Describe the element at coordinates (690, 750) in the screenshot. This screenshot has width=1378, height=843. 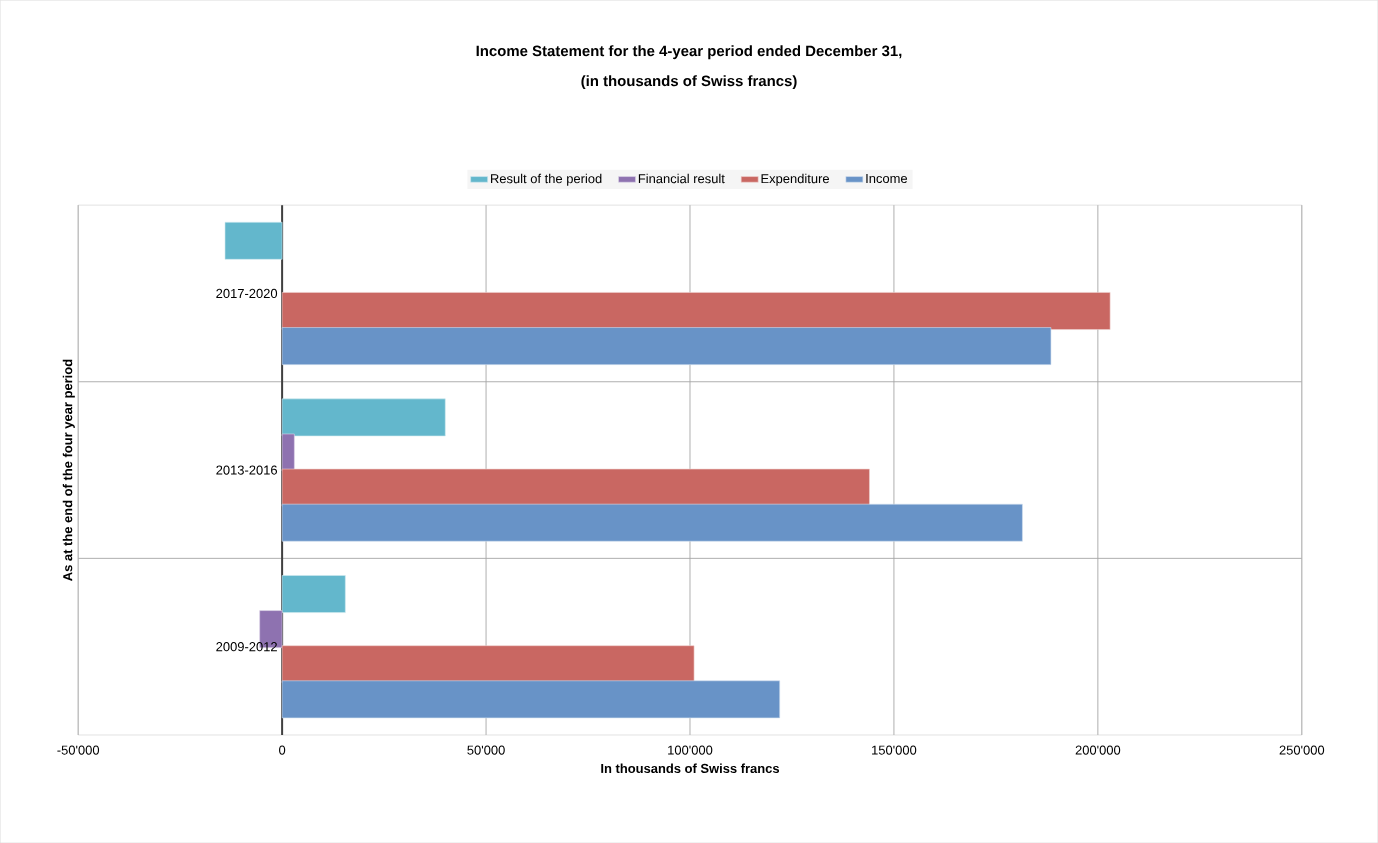
I see `x-tick-label: 100'000` at that location.